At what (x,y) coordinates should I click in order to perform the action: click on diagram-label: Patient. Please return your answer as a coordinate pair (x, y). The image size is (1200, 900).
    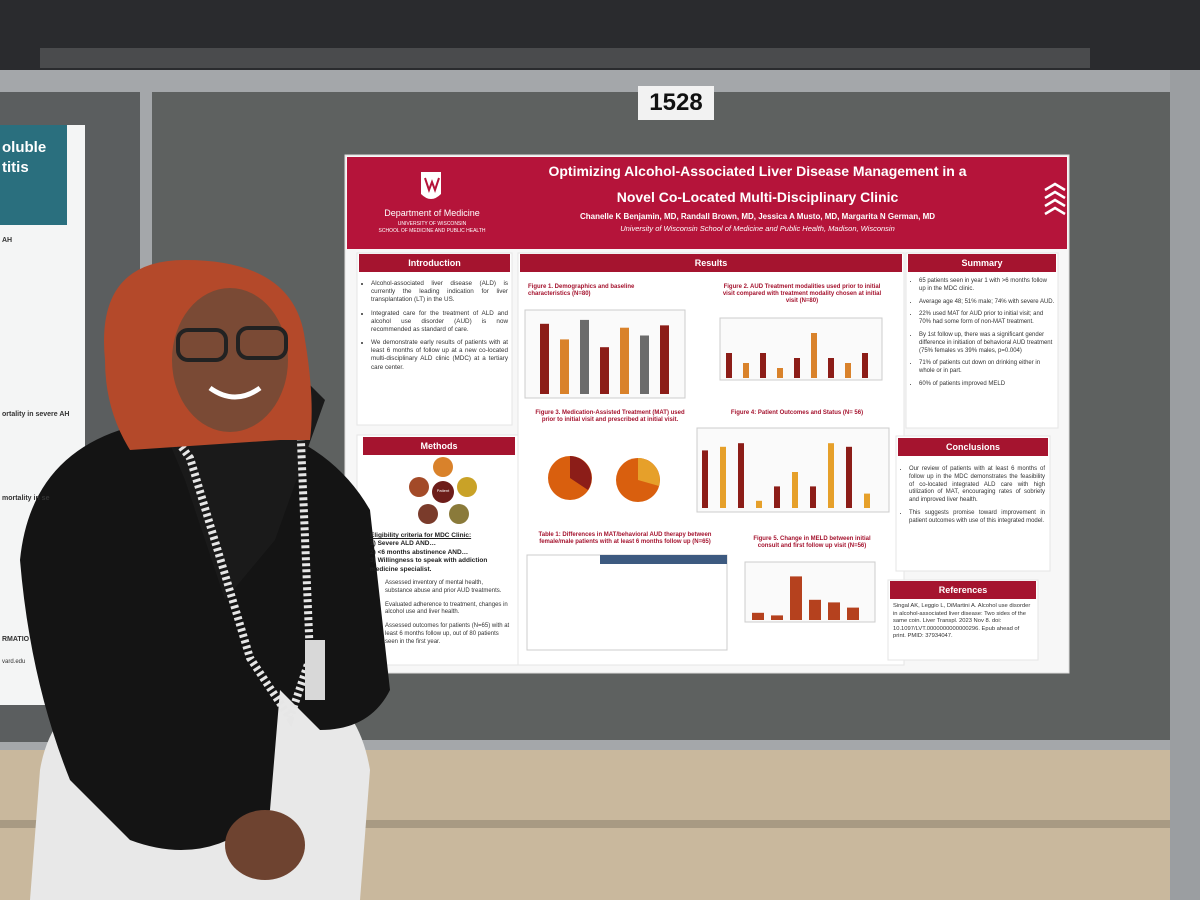
    Looking at the image, I should click on (443, 490).